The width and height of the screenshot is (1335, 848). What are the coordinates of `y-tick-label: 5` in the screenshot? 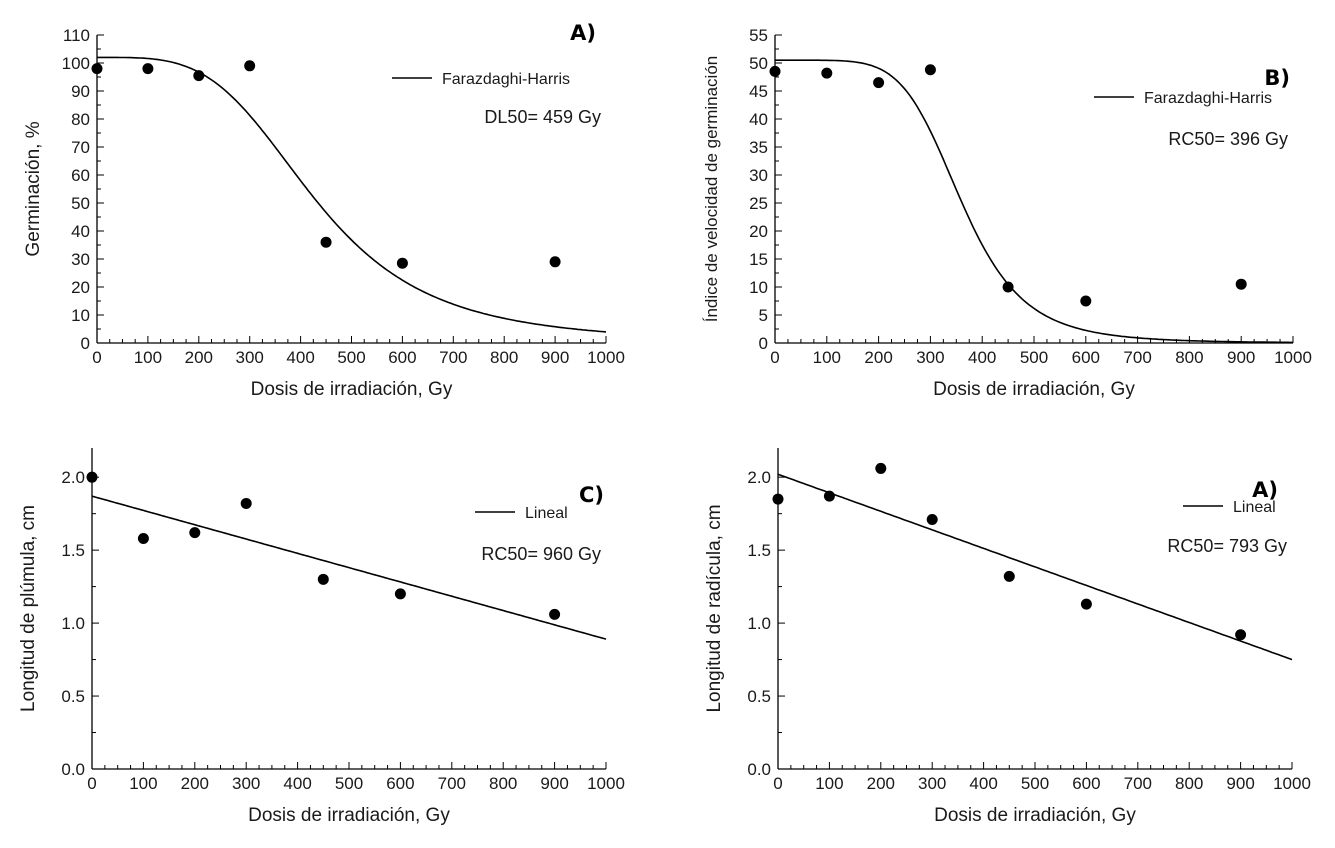 It's located at (763, 315).